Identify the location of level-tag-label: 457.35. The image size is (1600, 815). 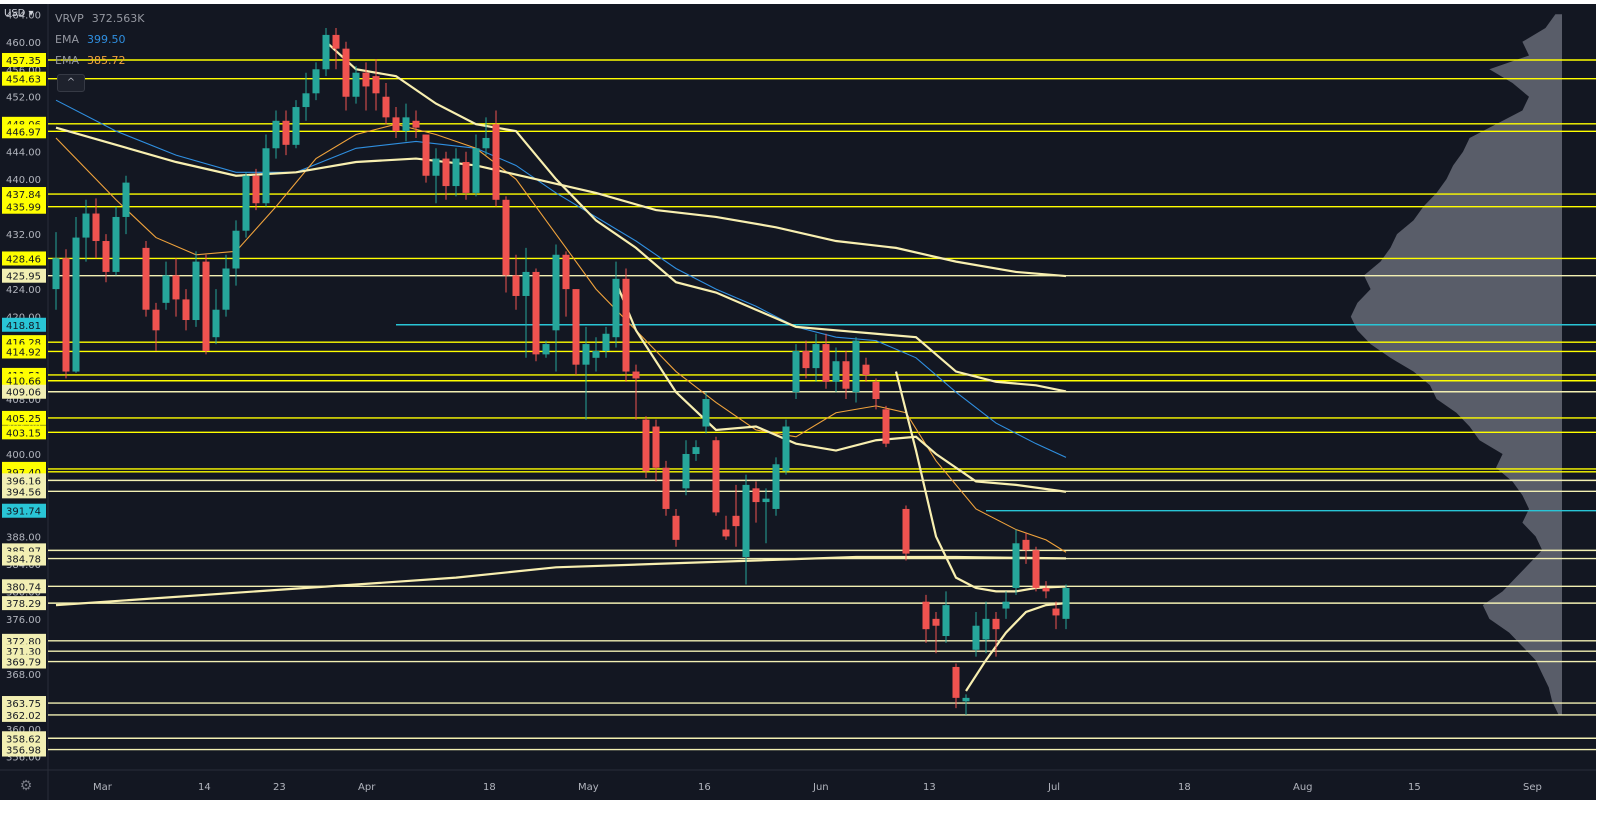
(23, 61).